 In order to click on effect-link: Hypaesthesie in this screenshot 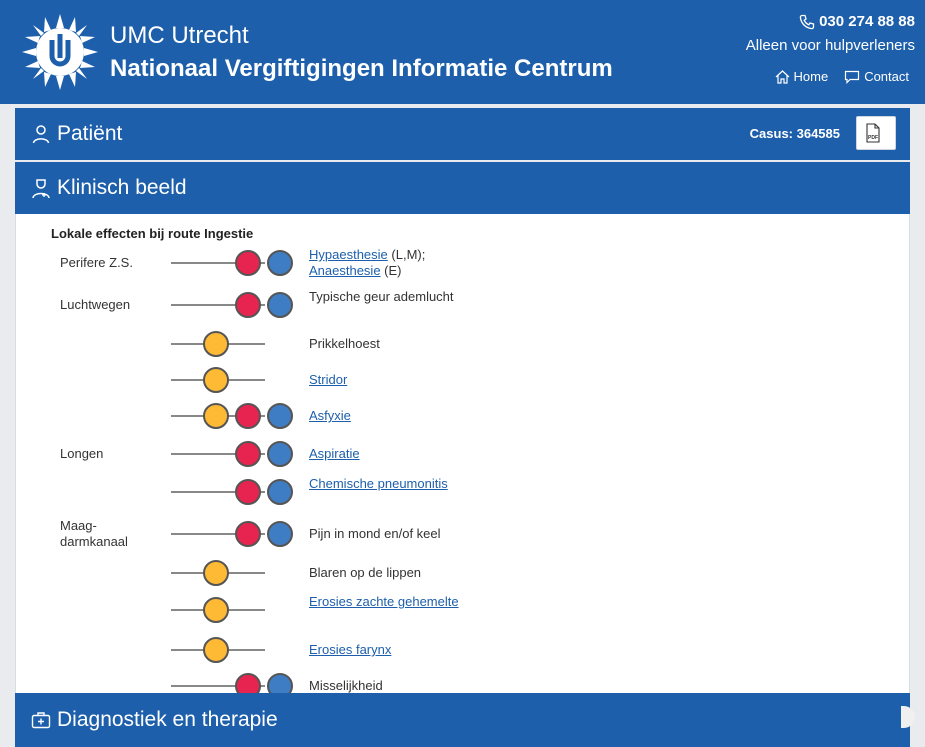, I will do `click(348, 254)`.